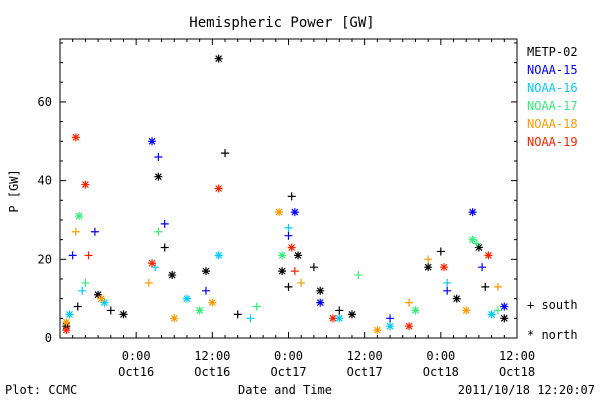  I want to click on x-axis-label: Date and Time, so click(285, 390).